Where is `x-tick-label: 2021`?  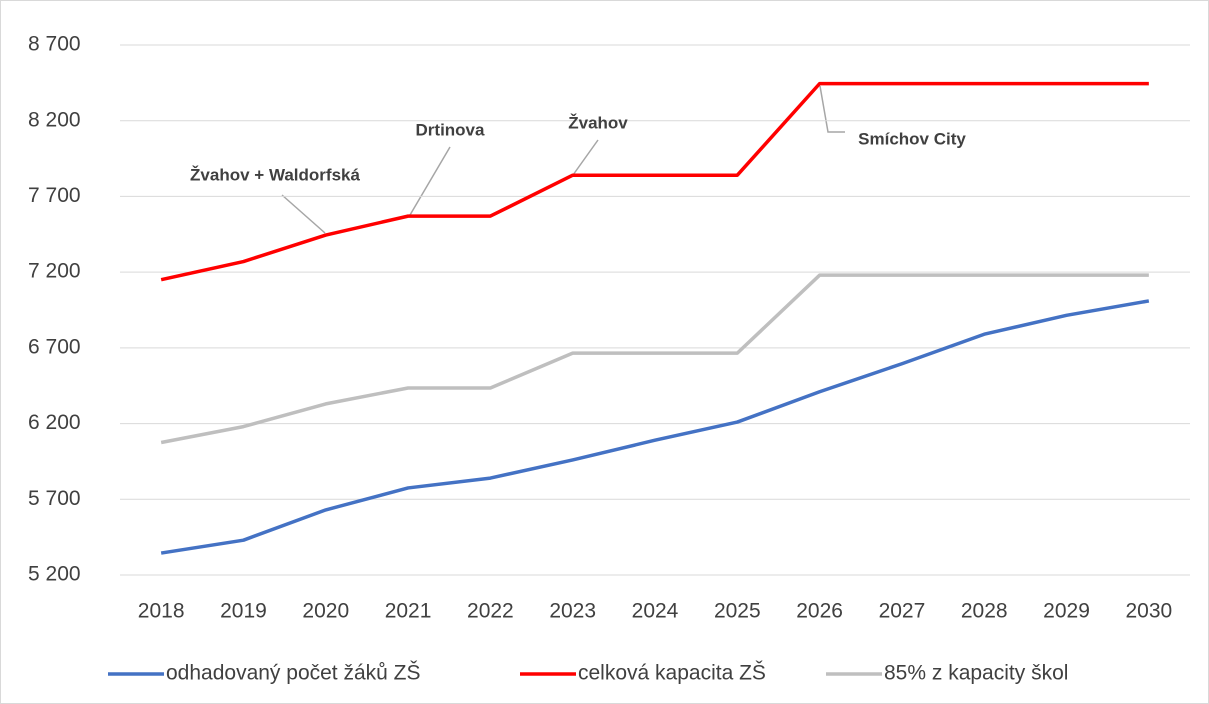
x-tick-label: 2021 is located at coordinates (408, 611).